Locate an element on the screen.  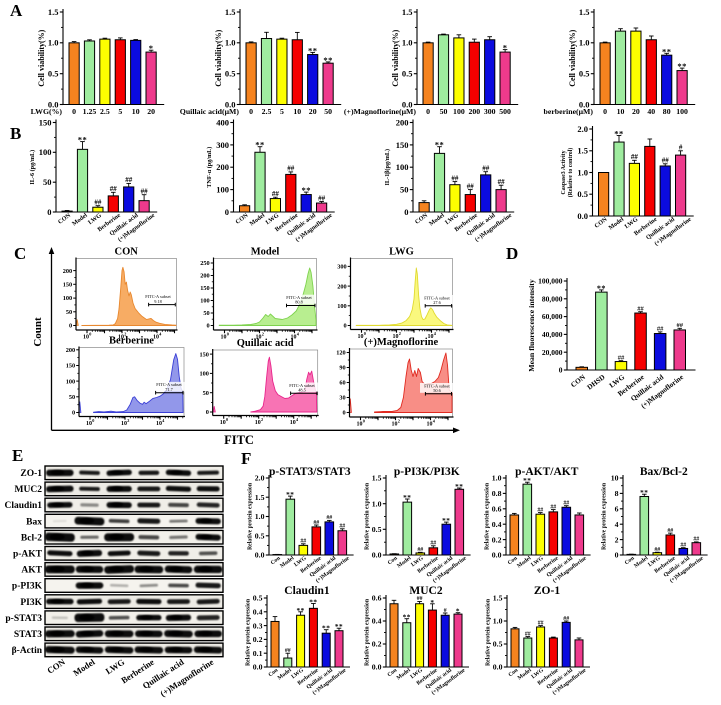
svg-text: F is located at coordinates (246, 458).